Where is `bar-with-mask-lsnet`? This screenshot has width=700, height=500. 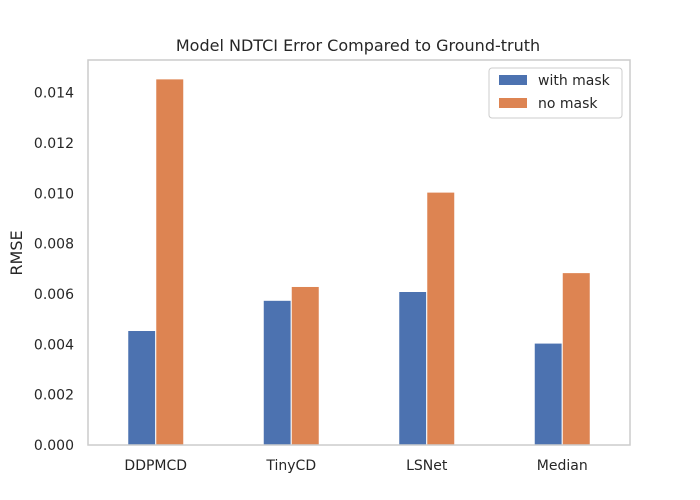
bar-with-mask-lsnet is located at coordinates (413, 368).